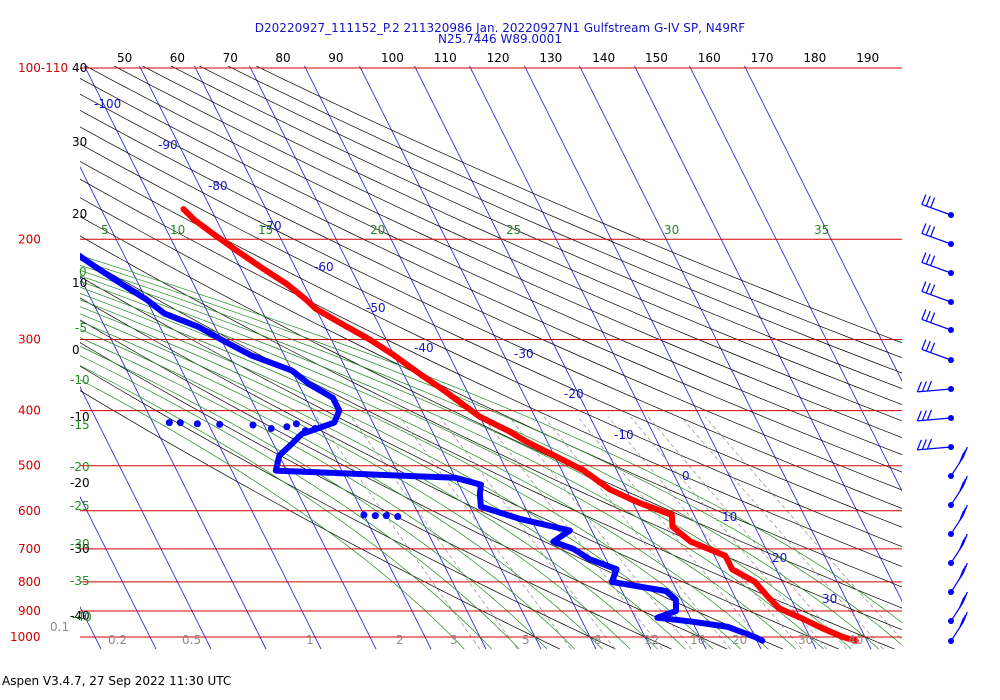 The image size is (1000, 700). I want to click on left-axis-tick-label: 40, so click(79, 68).